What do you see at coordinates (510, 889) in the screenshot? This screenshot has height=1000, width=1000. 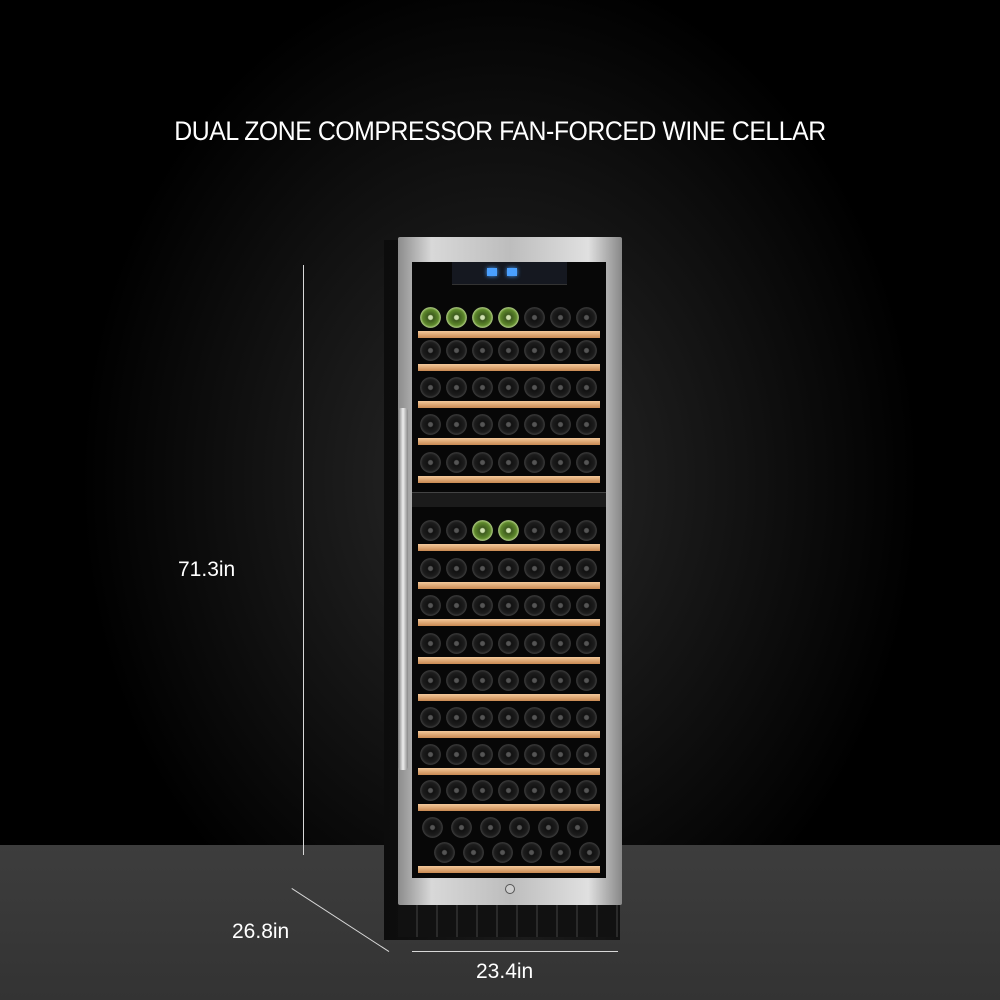 I see `lock-icon` at bounding box center [510, 889].